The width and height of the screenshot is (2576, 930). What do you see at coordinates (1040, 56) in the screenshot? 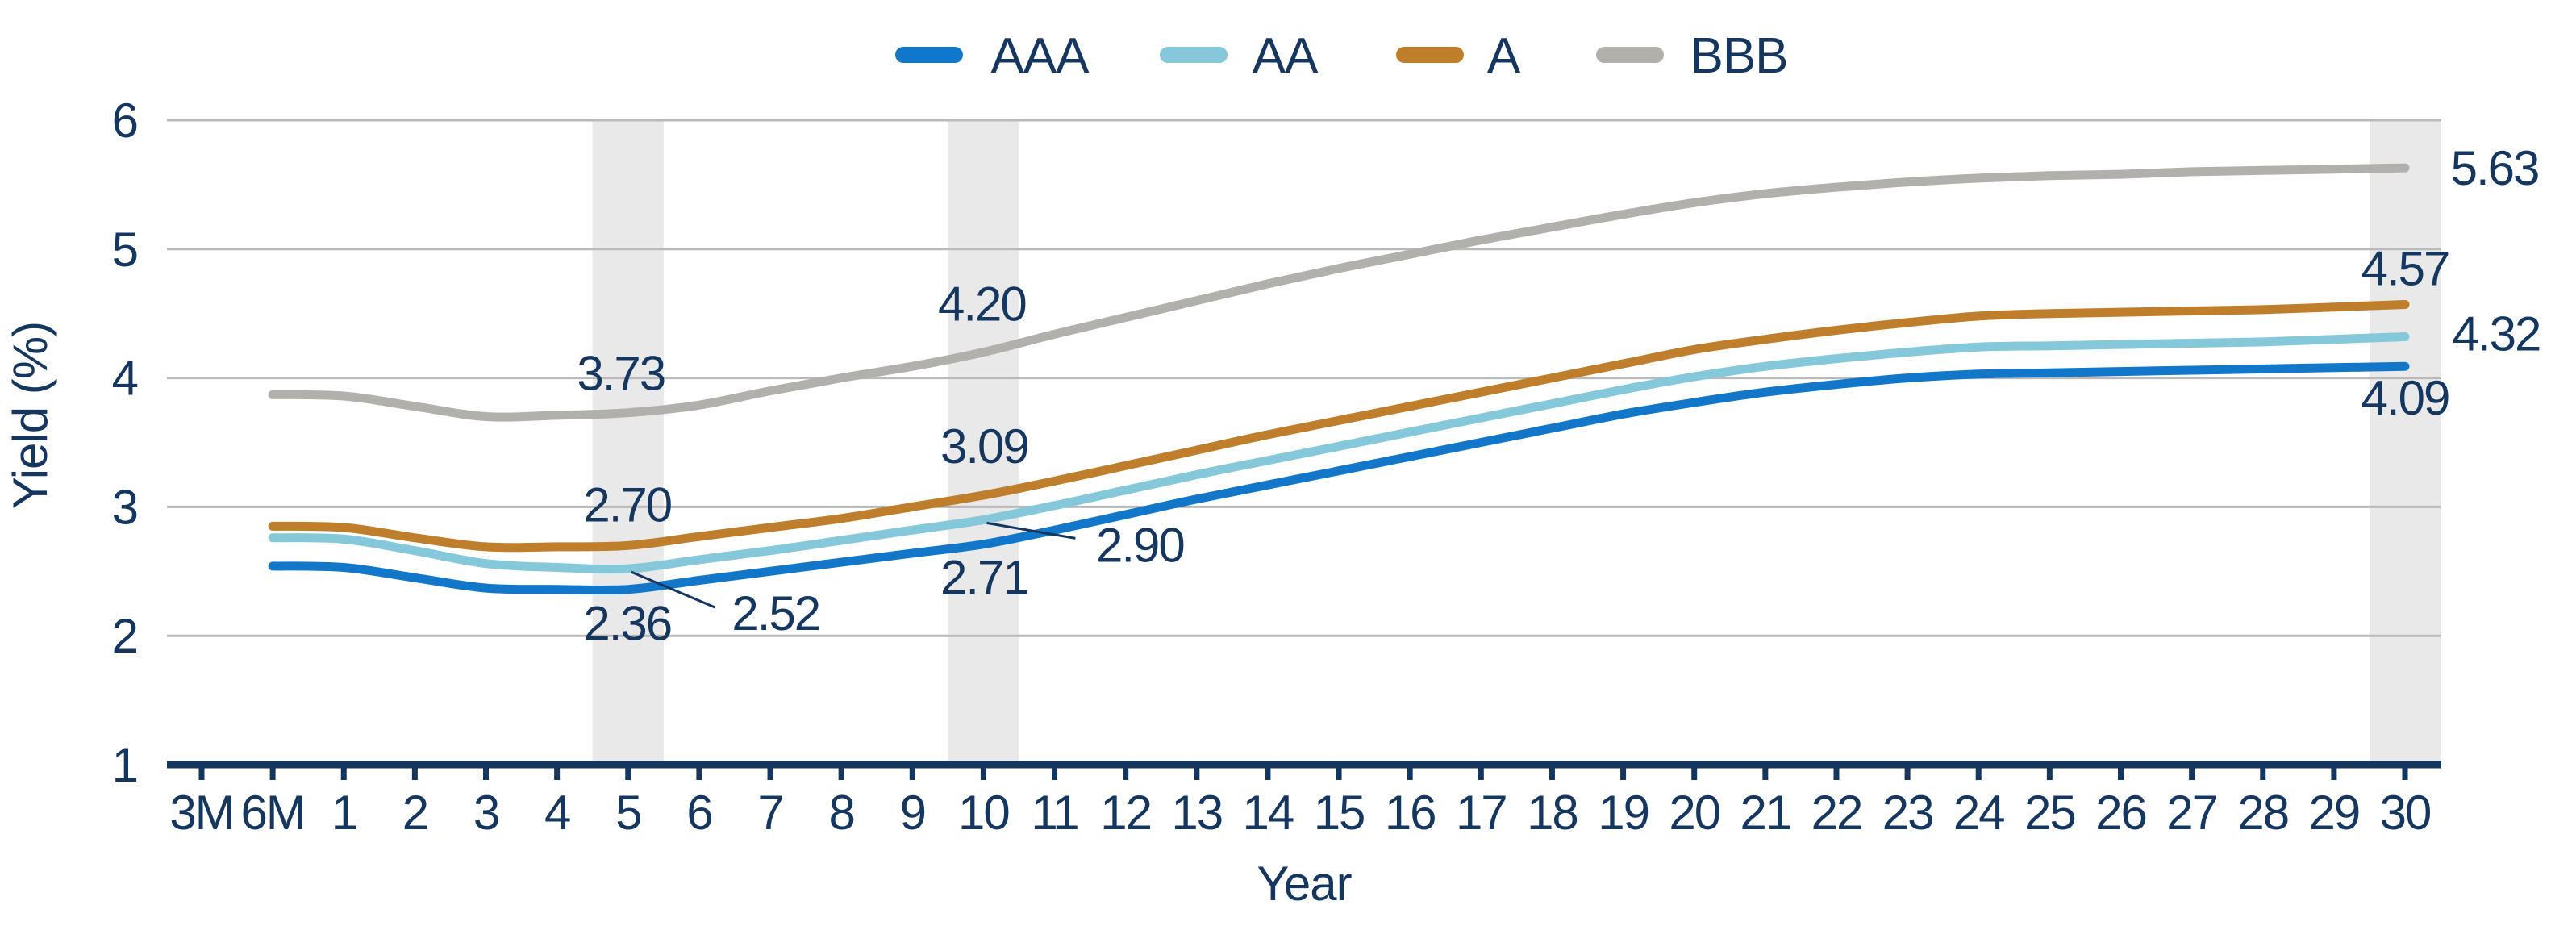
I see `legend-label-aaa: AAA` at bounding box center [1040, 56].